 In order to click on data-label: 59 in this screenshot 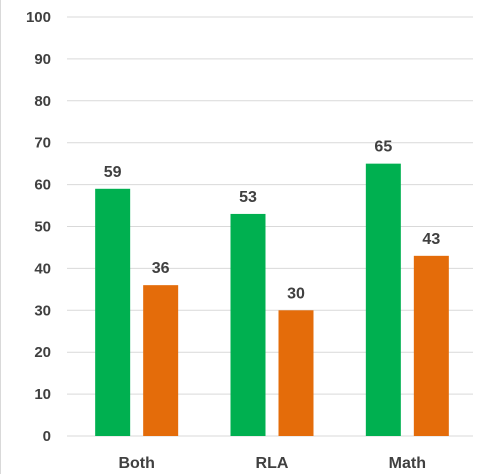, I will do `click(113, 172)`.